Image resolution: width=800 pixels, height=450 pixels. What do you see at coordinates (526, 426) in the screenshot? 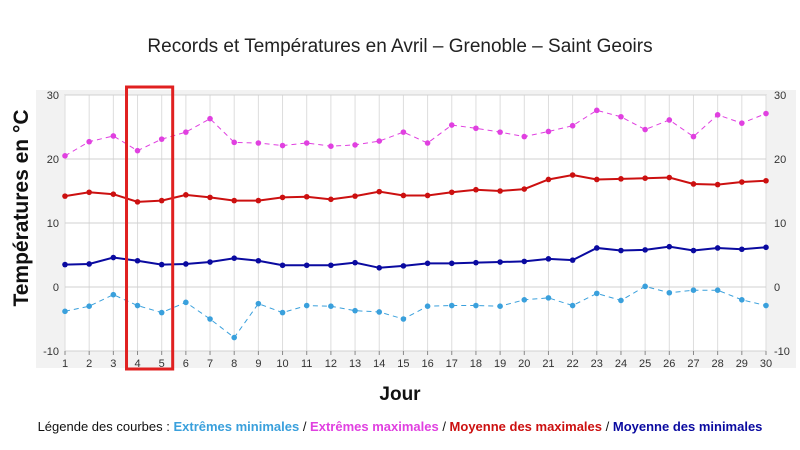
I see `legend-item-moyenne-des-maximales: Moyenne des maximales` at bounding box center [526, 426].